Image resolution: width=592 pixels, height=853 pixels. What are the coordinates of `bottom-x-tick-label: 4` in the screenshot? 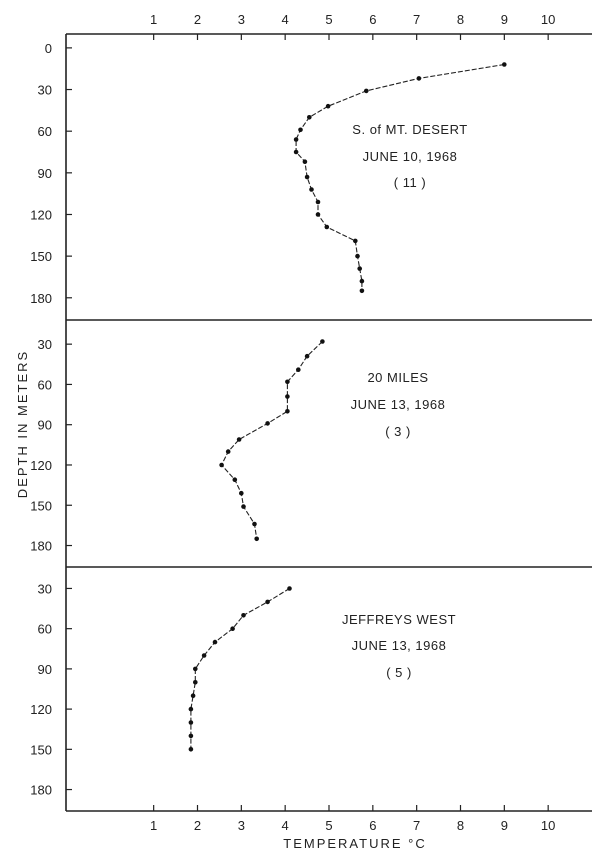 It's located at (285, 825).